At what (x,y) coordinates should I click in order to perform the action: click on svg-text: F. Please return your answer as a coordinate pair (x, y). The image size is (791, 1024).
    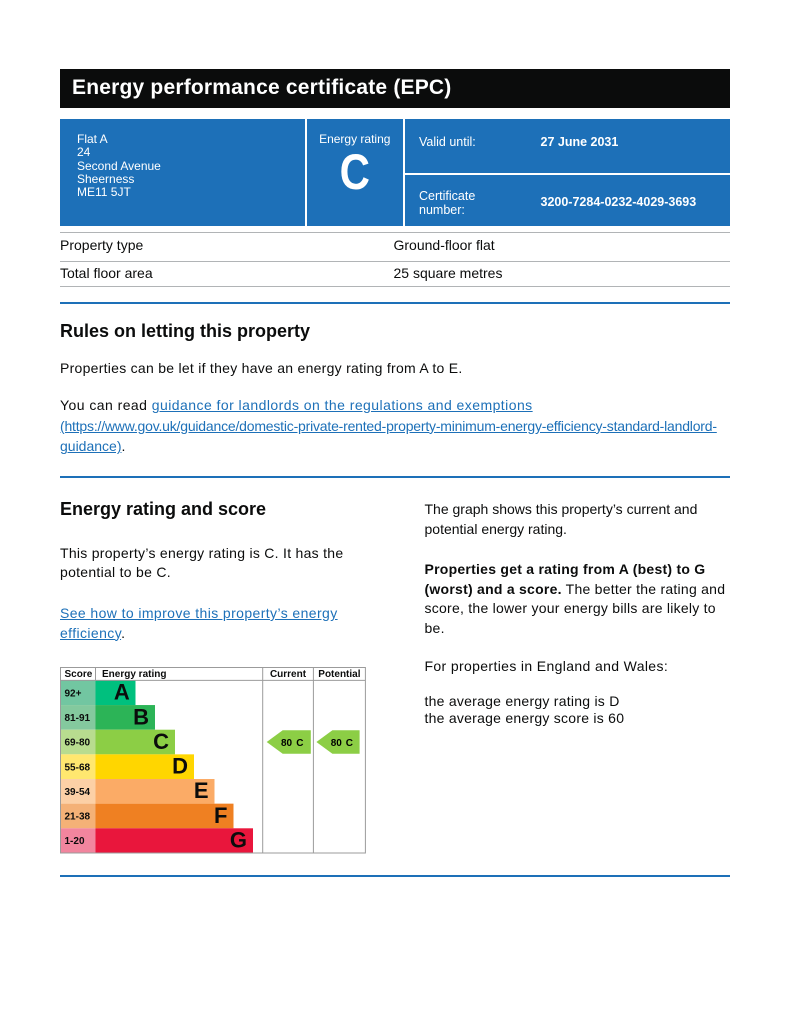
    Looking at the image, I should click on (220, 815).